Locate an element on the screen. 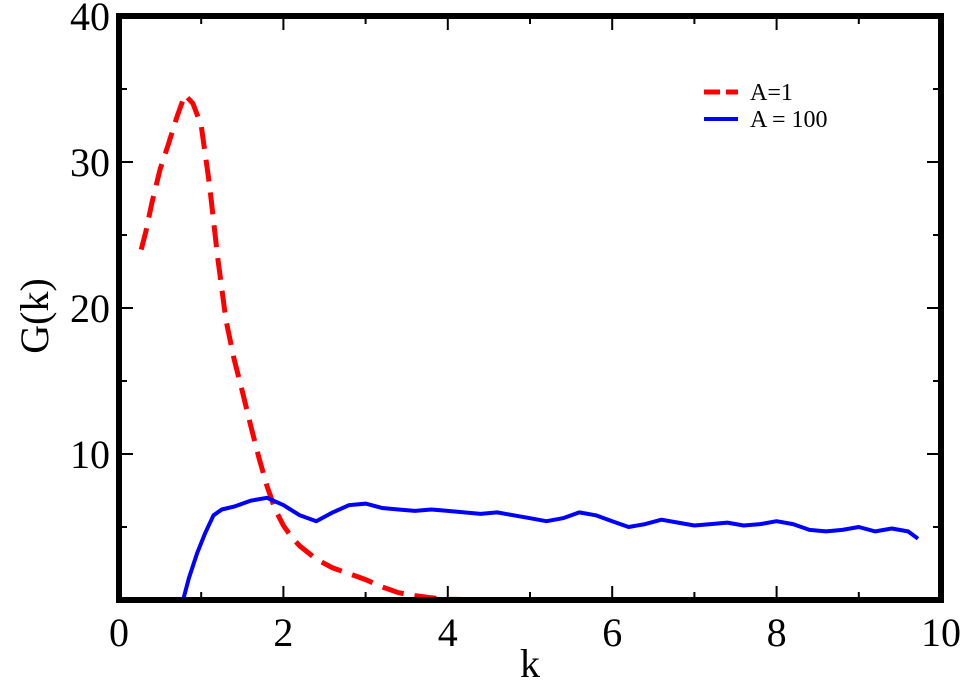  x-tick-label: 8 is located at coordinates (777, 632).